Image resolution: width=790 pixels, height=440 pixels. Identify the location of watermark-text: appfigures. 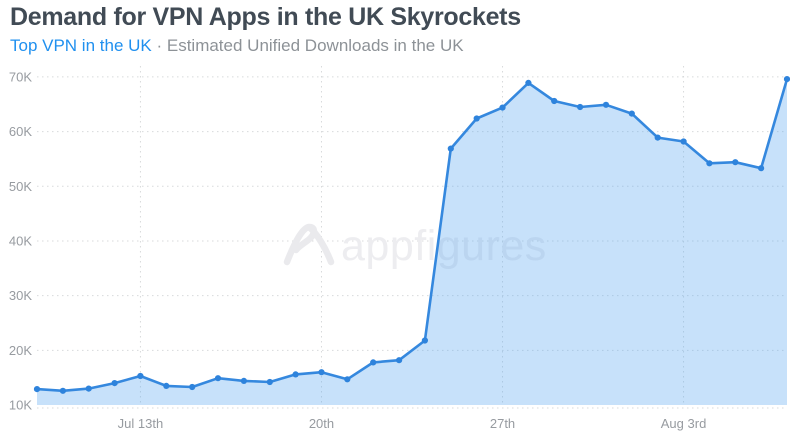
(444, 246).